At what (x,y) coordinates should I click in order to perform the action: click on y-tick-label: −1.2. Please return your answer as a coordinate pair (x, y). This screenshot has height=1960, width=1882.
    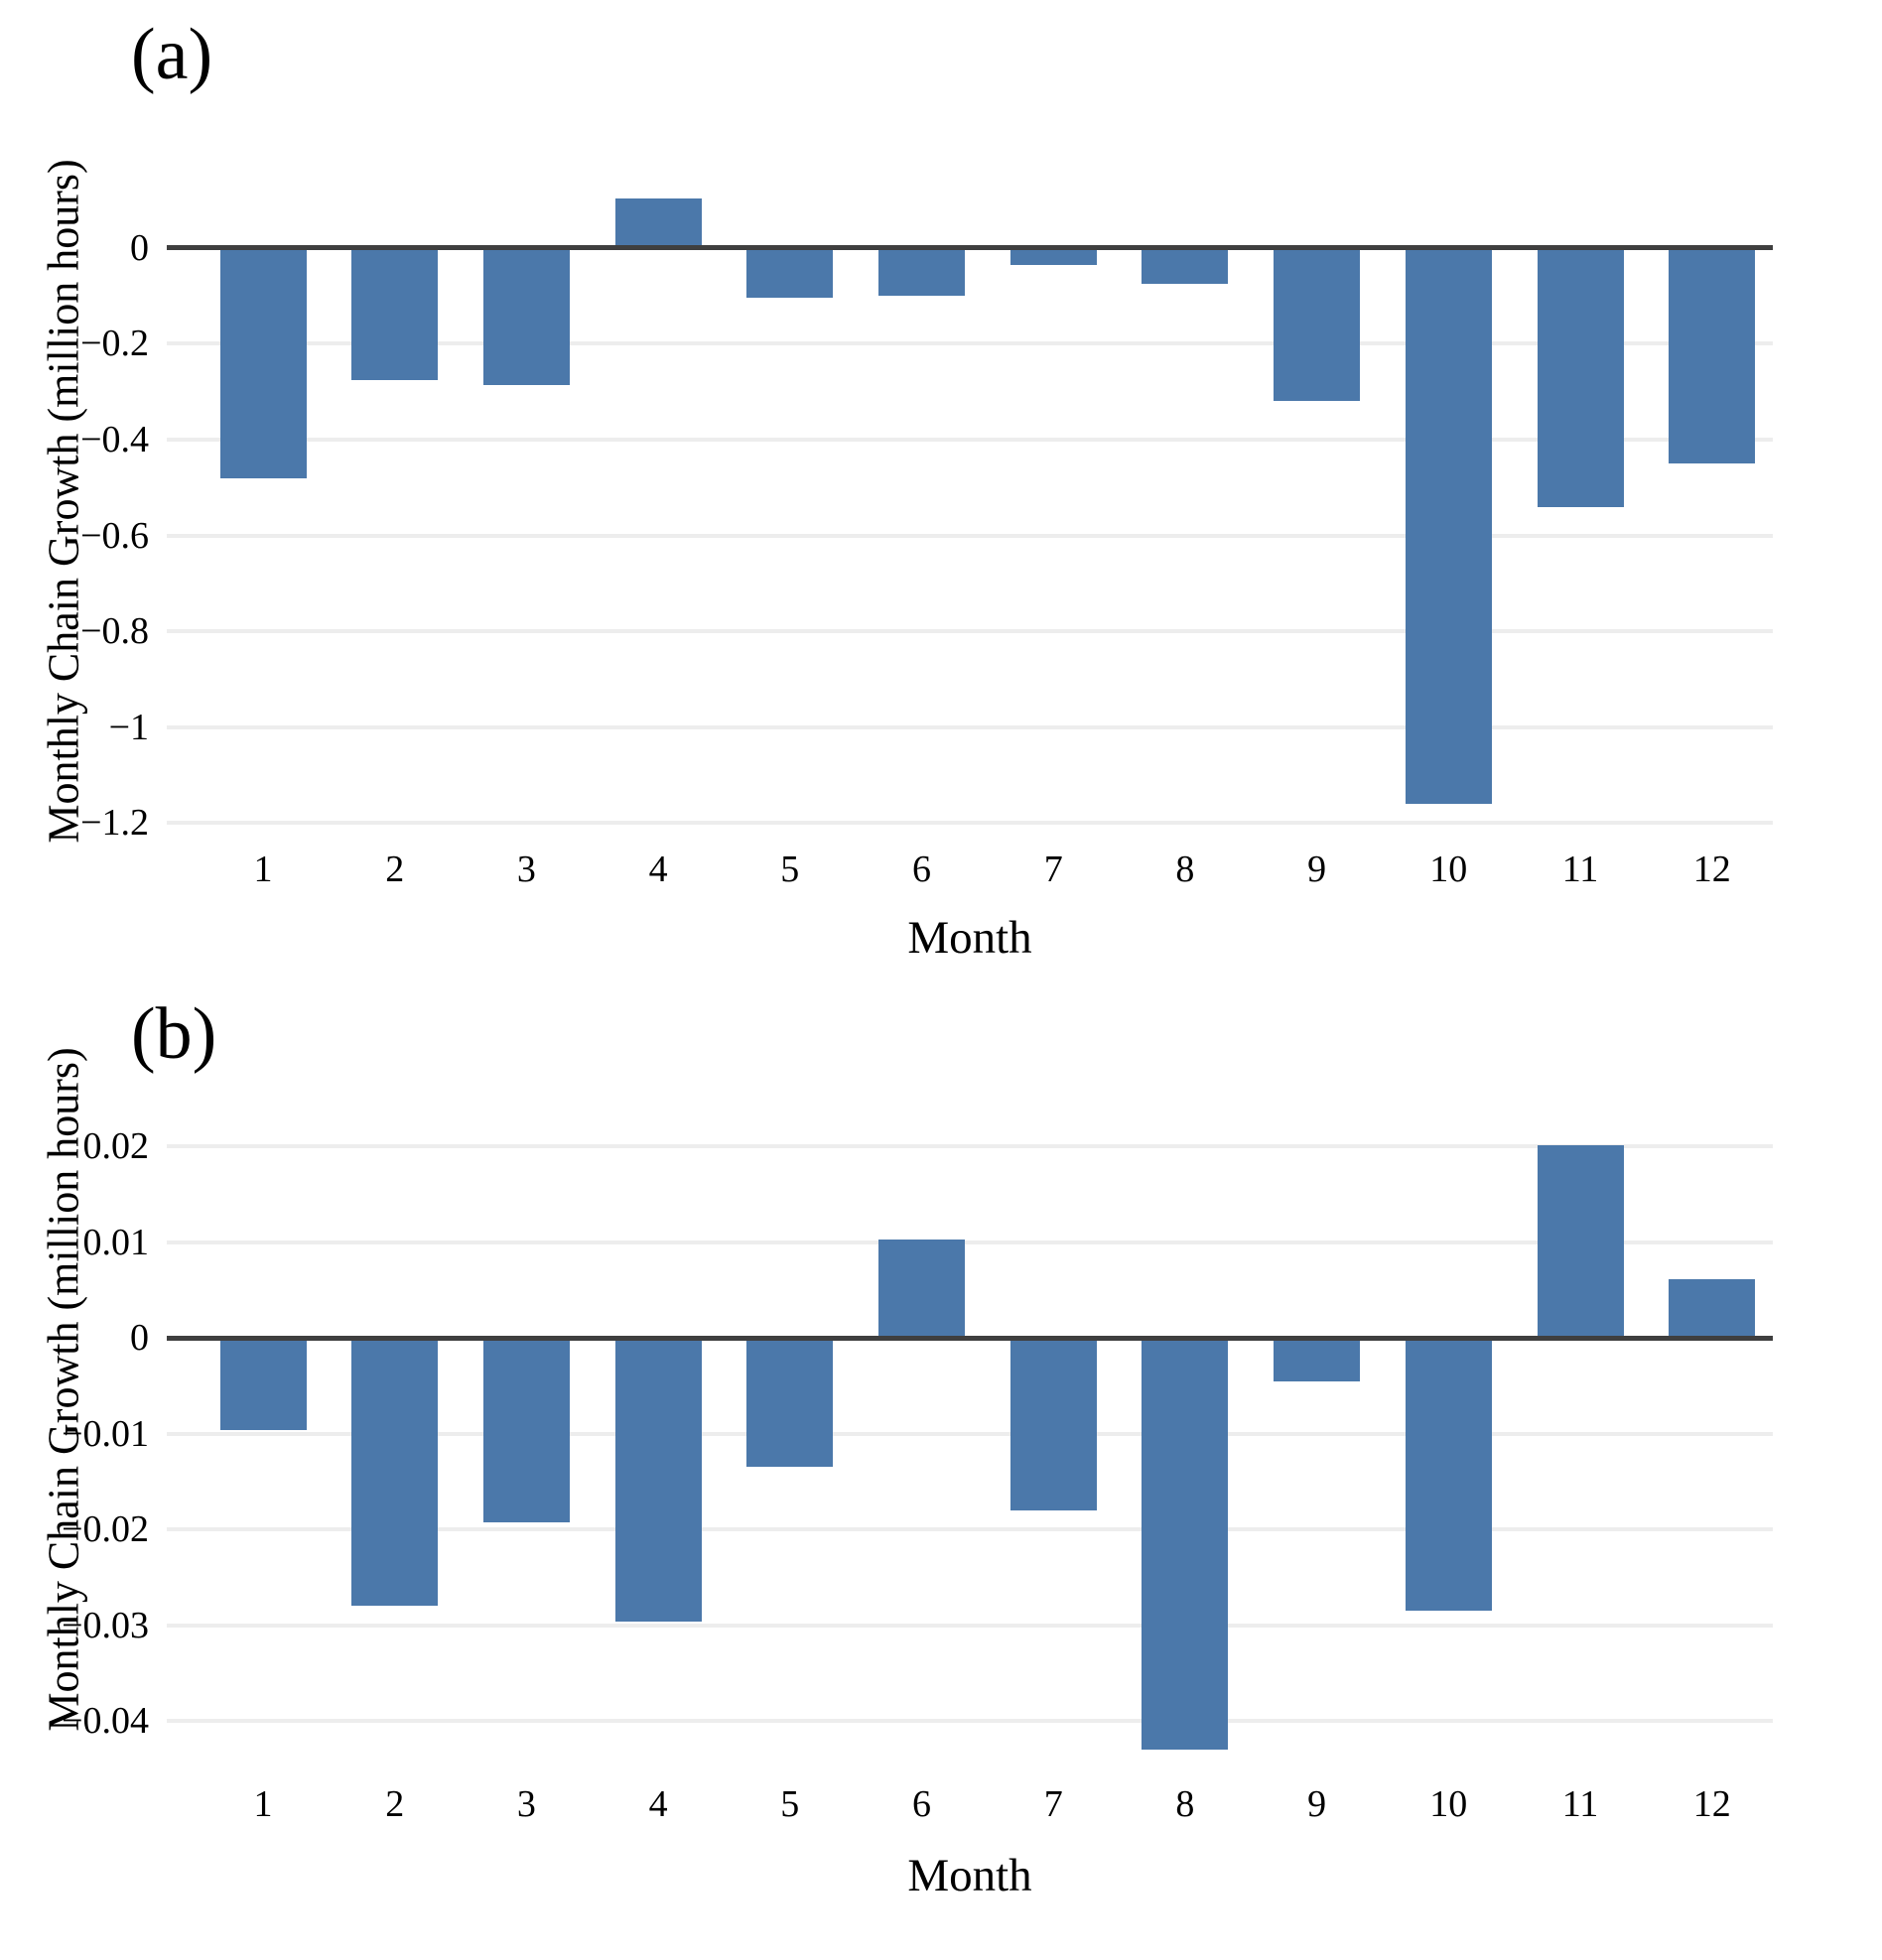
    Looking at the image, I should click on (115, 823).